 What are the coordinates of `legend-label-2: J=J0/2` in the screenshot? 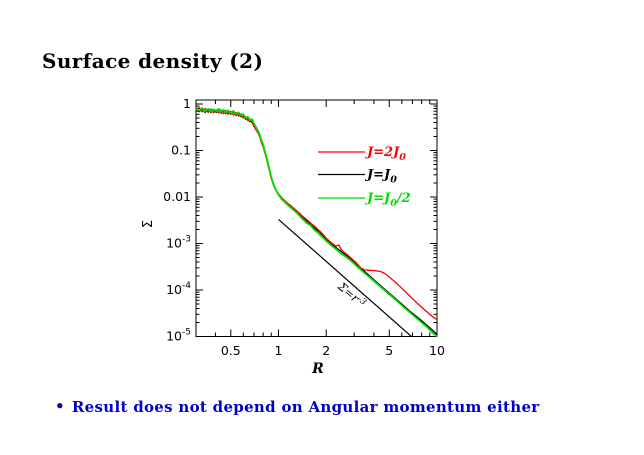 It's located at (387, 200).